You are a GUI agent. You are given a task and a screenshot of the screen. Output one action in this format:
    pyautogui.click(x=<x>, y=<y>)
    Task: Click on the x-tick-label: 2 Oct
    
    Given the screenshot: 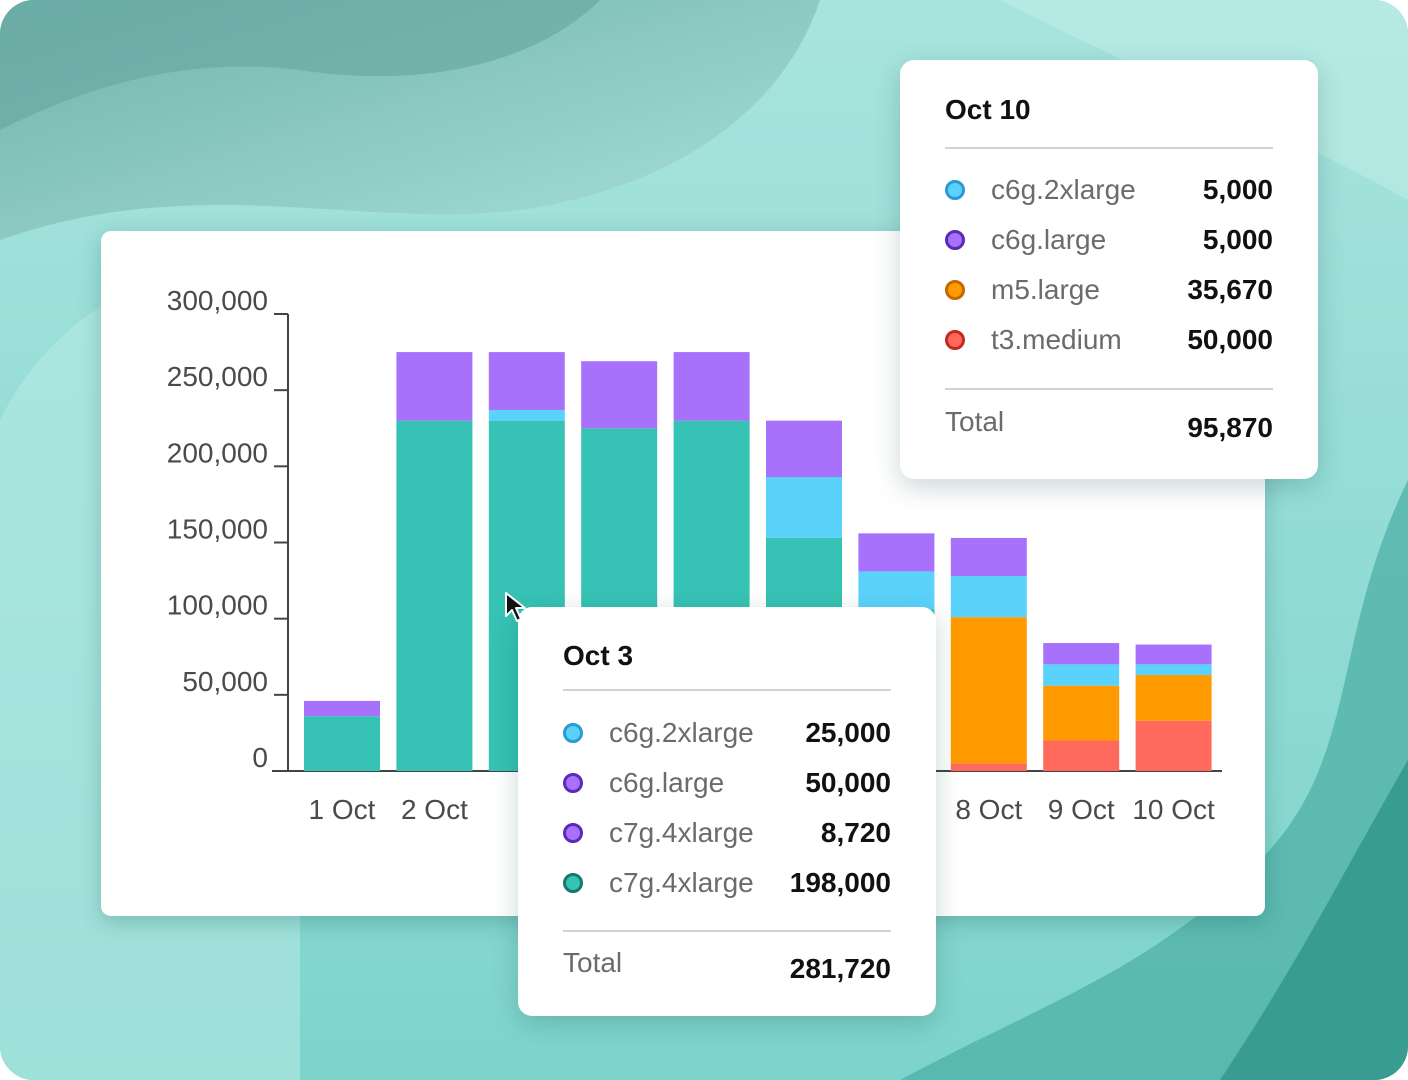 What is the action you would take?
    pyautogui.click(x=434, y=809)
    